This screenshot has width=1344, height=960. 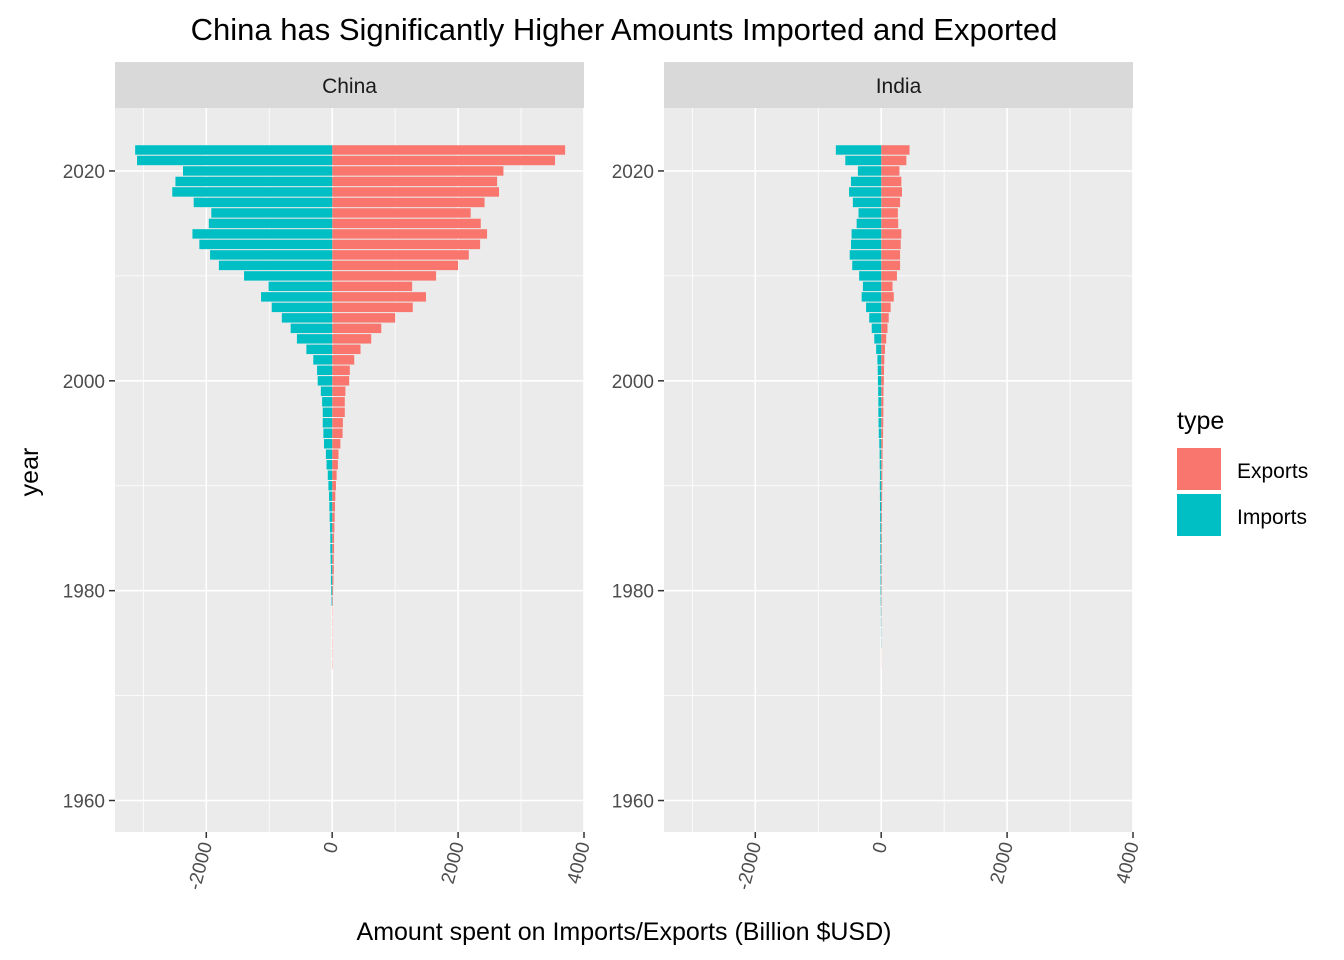 What do you see at coordinates (886, 307) in the screenshot?
I see `bar-exports-india-2007` at bounding box center [886, 307].